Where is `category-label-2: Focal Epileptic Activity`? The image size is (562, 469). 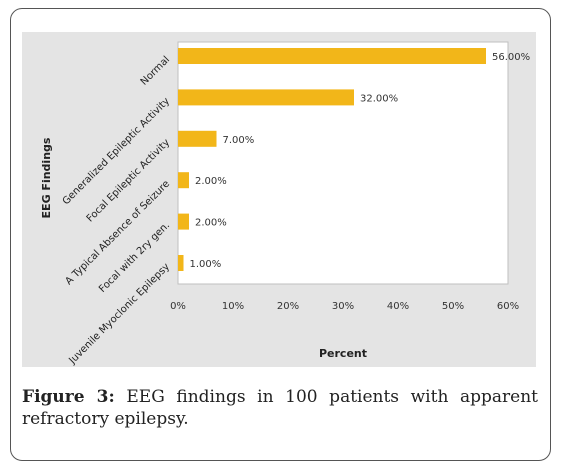
category-label-2: Focal Epileptic Activity is located at coordinates (128, 180).